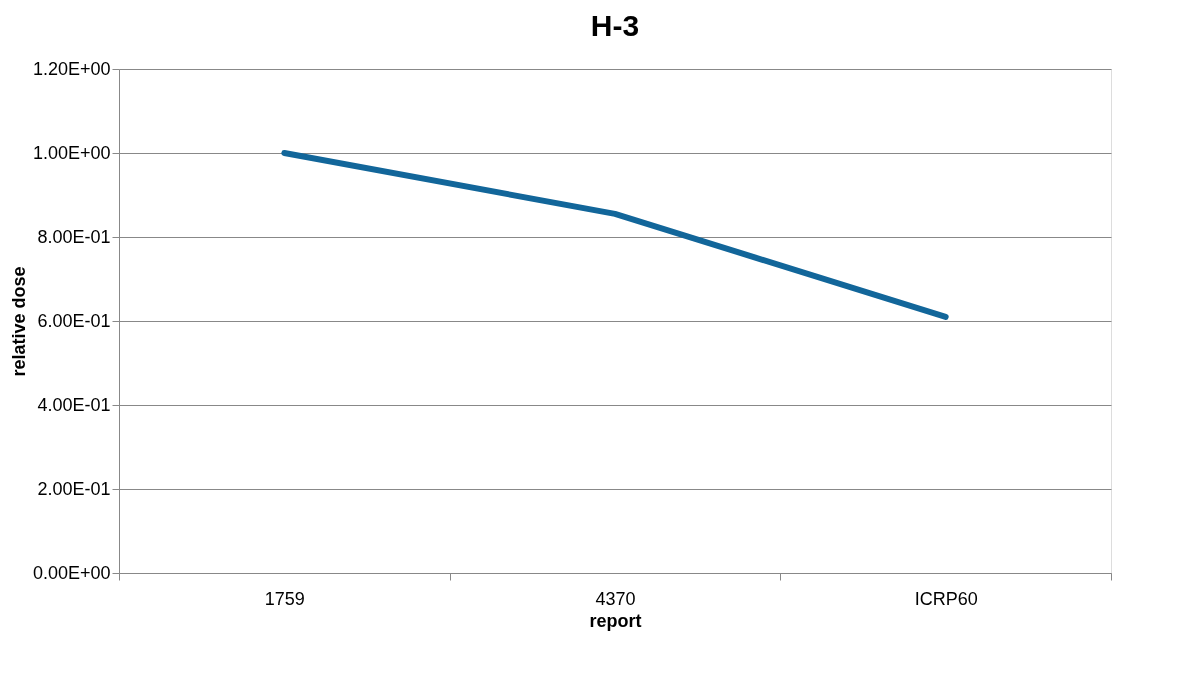 This screenshot has height=675, width=1180. What do you see at coordinates (74, 320) in the screenshot?
I see `y-tick-label: 6.00E-01` at bounding box center [74, 320].